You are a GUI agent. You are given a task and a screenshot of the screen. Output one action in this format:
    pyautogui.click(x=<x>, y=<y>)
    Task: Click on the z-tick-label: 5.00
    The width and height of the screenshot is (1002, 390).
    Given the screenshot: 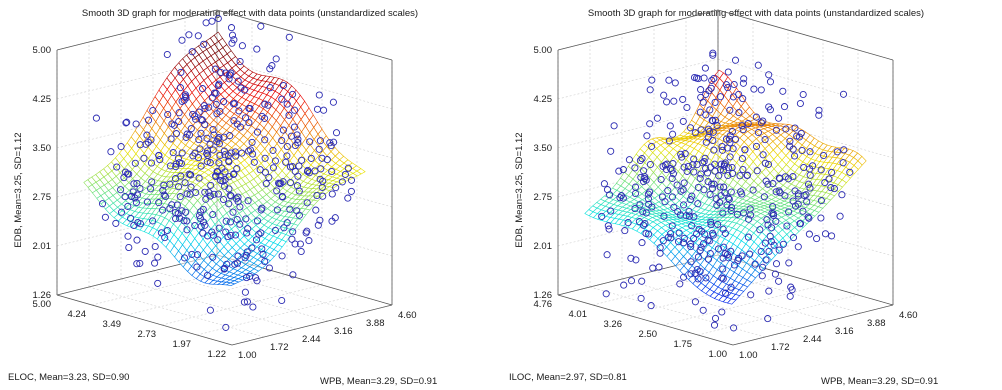 What is the action you would take?
    pyautogui.click(x=543, y=50)
    